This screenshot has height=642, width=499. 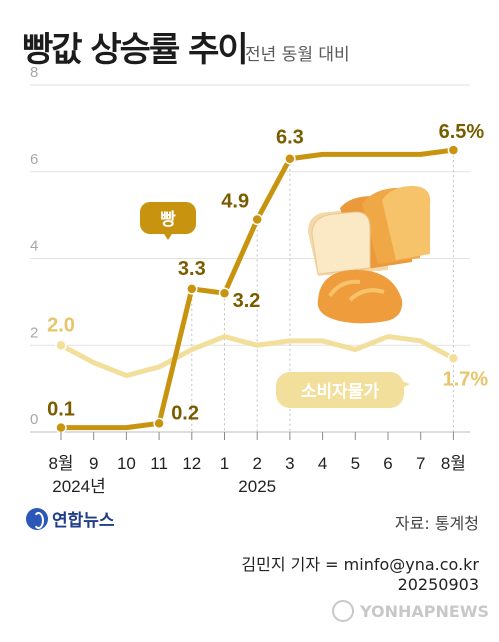 What do you see at coordinates (159, 463) in the screenshot?
I see `x-tick-label: 11` at bounding box center [159, 463].